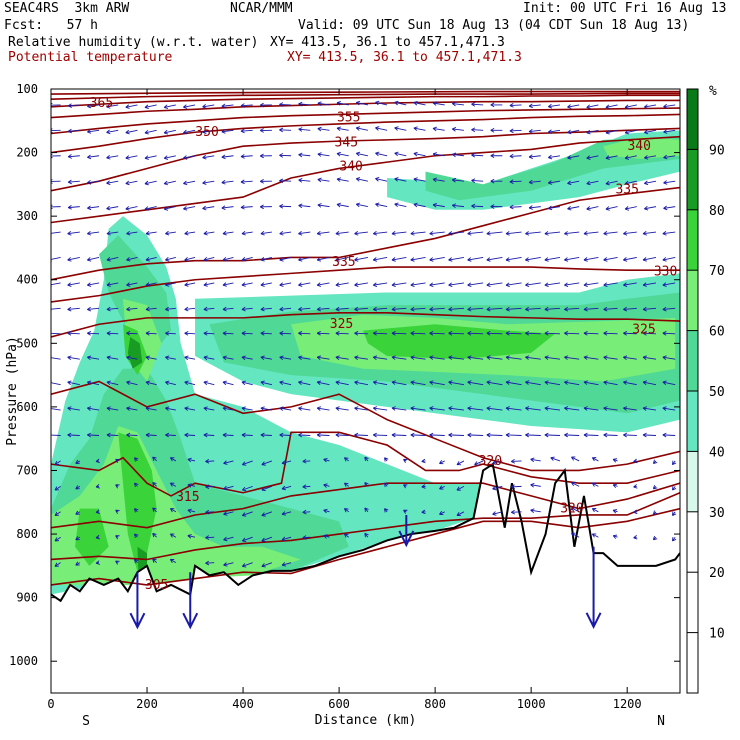  I want to click on y-tick-label: 500, so click(27, 343).